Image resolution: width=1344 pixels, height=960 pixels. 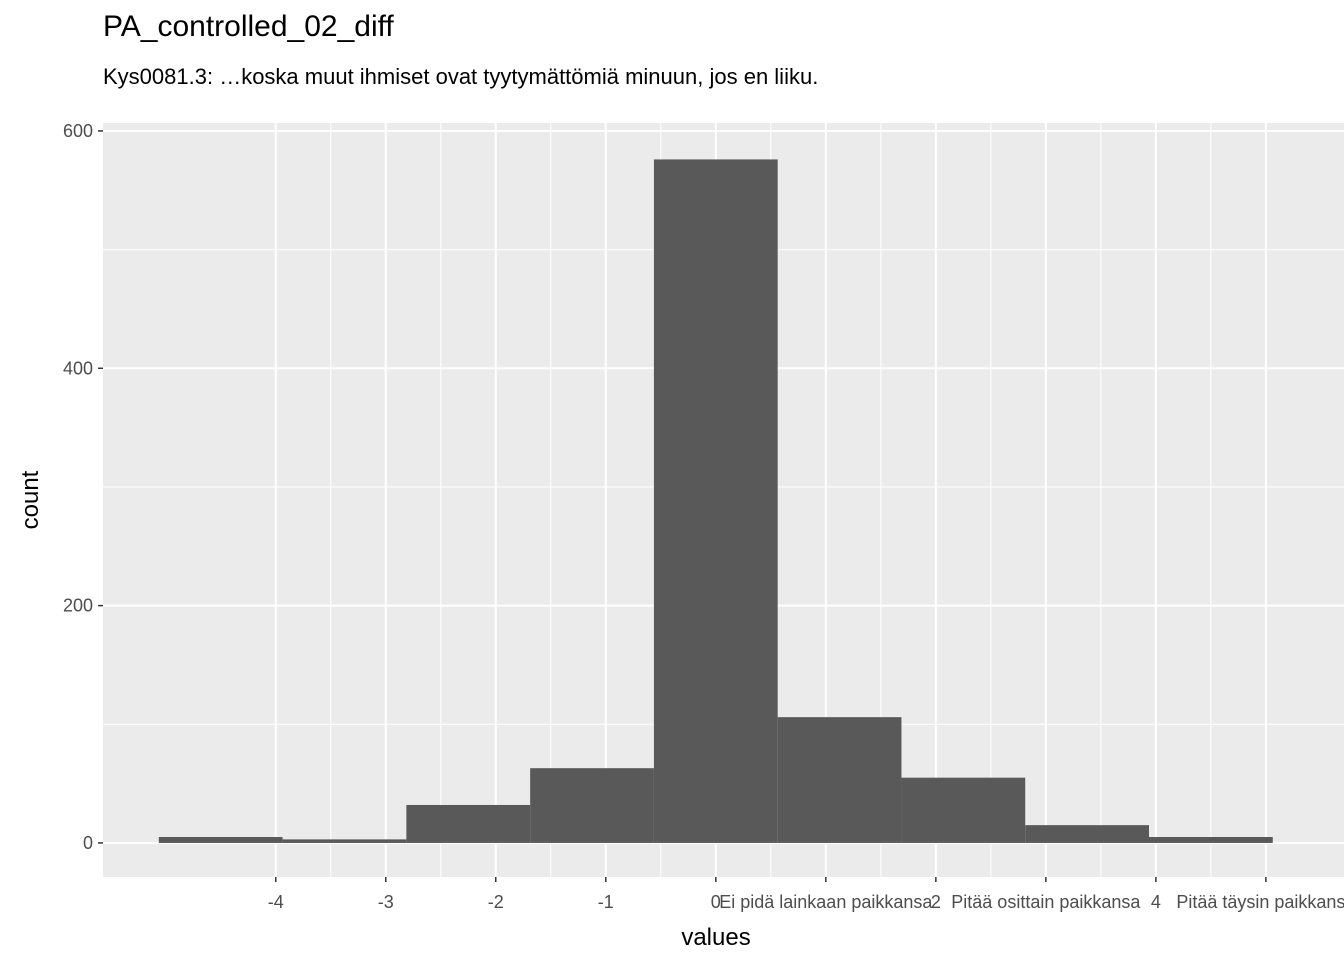 What do you see at coordinates (715, 937) in the screenshot?
I see `x-axis-label: values` at bounding box center [715, 937].